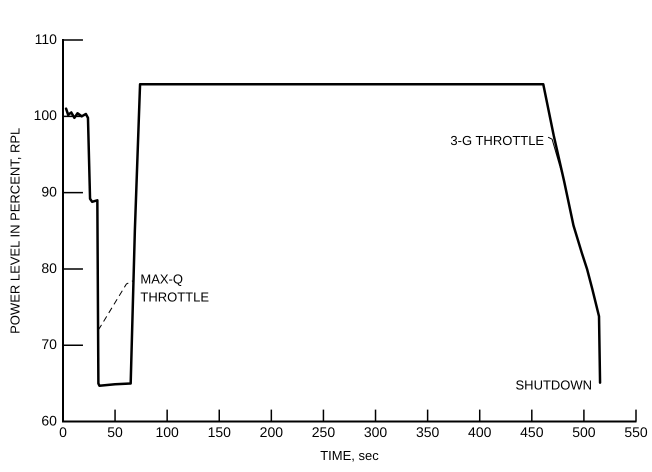 The image size is (652, 472). I want to click on x-tick-label: 0, so click(63, 432).